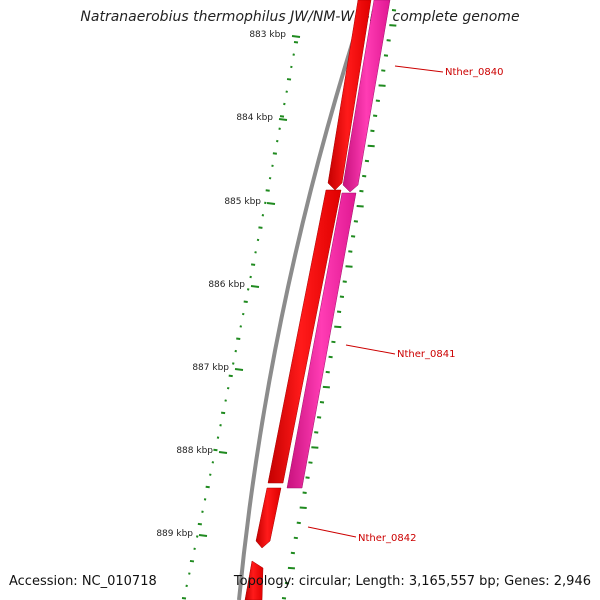  I want to click on gene-label-nther-0840: Nther_0840, so click(474, 72).